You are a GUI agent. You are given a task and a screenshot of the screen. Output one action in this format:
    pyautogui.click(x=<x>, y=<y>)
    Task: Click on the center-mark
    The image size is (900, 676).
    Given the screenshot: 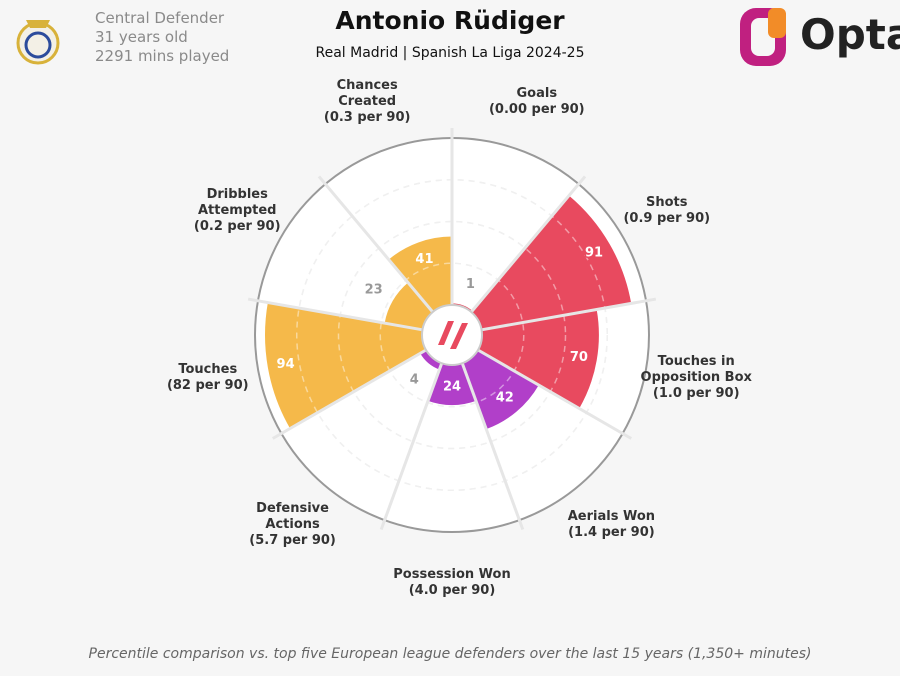 What is the action you would take?
    pyautogui.click(x=453, y=335)
    